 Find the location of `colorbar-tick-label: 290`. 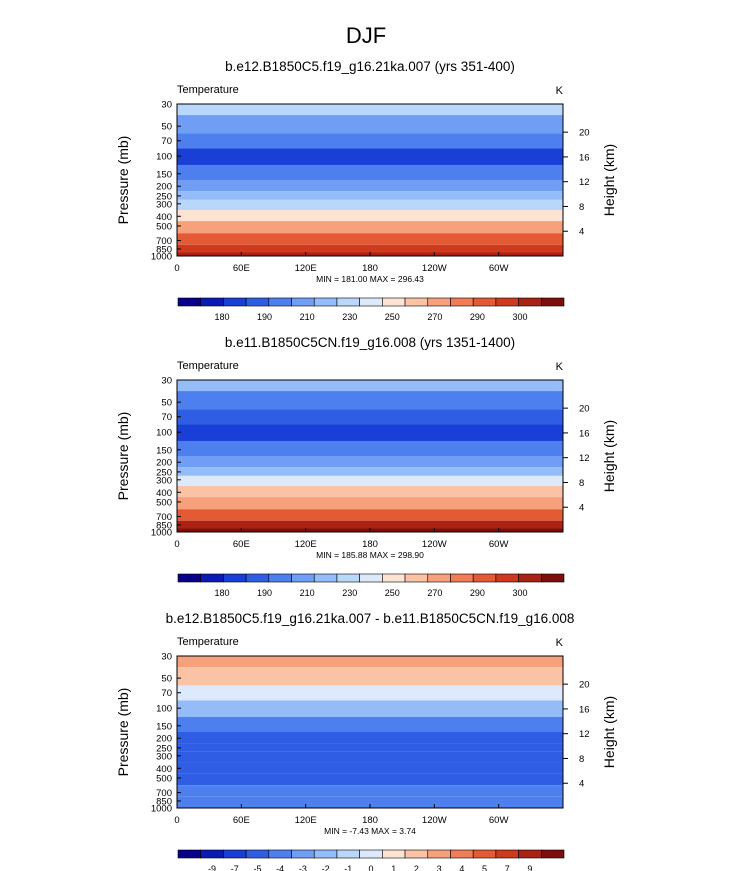

colorbar-tick-label: 290 is located at coordinates (477, 593).